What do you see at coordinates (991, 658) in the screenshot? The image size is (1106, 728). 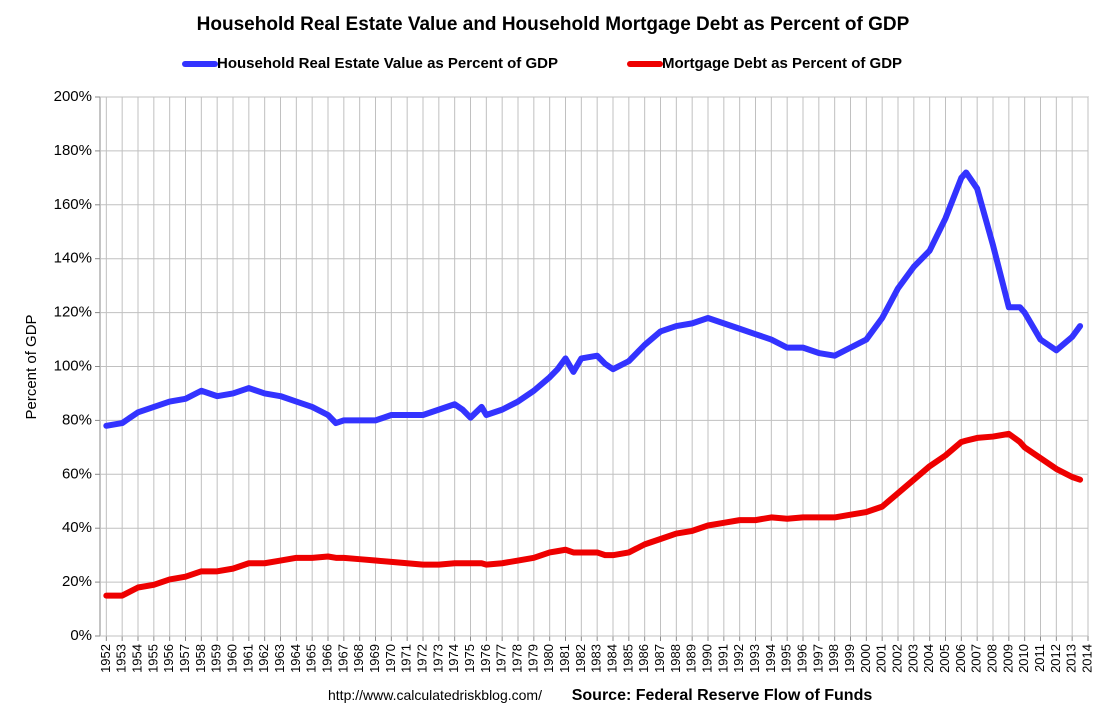 I see `x-tick-label: 2008` at bounding box center [991, 658].